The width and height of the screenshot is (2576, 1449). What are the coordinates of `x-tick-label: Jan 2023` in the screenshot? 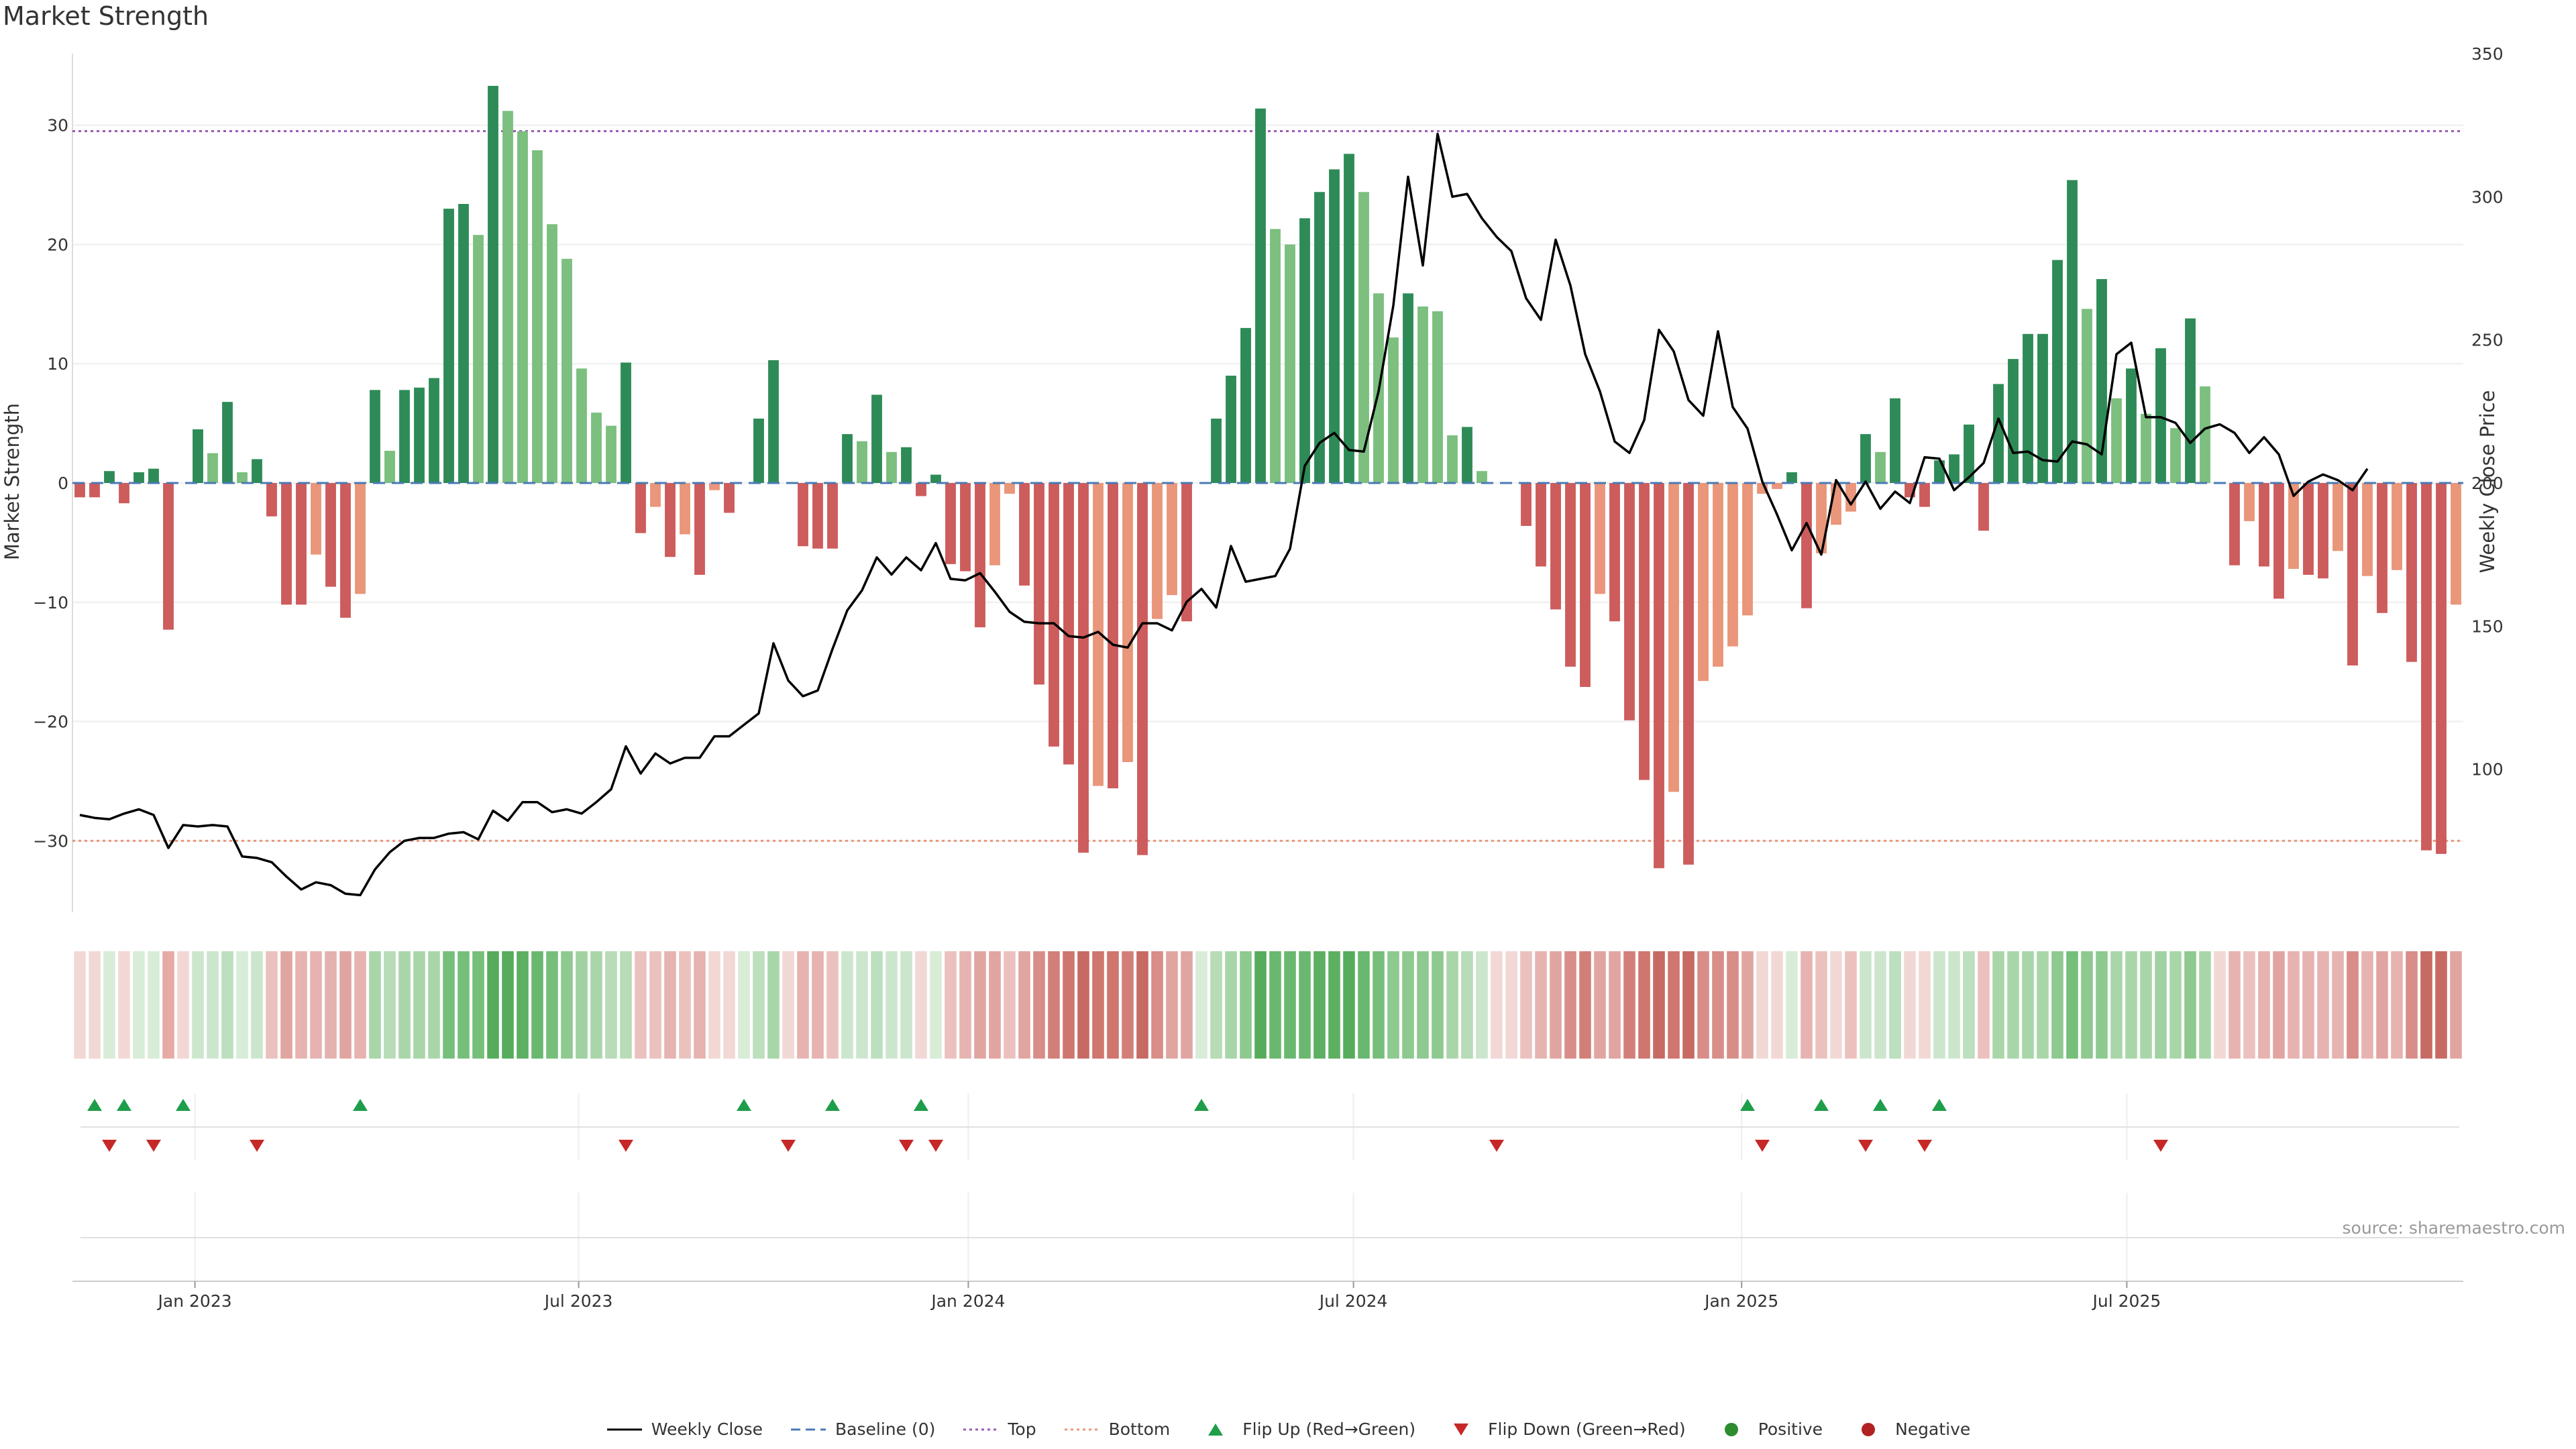 It's located at (194, 1301).